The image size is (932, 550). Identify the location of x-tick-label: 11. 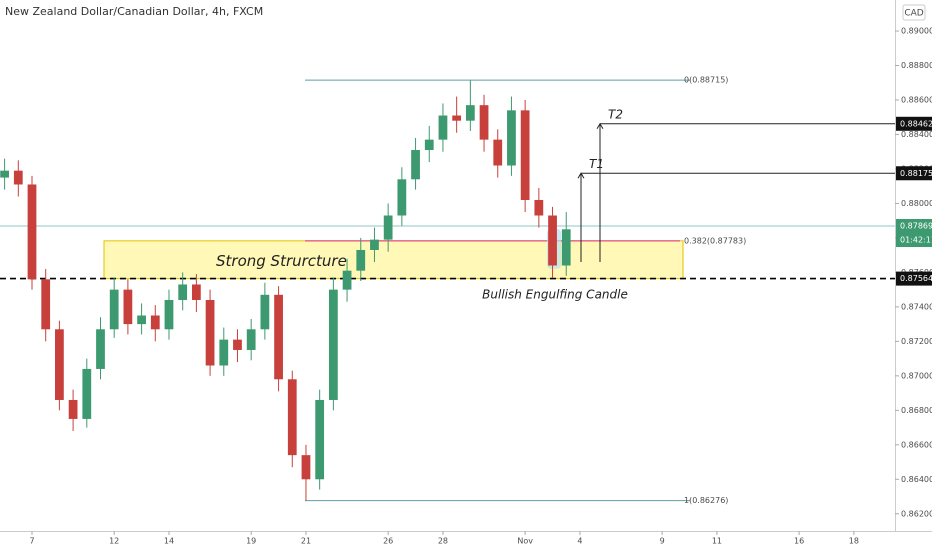
(717, 541).